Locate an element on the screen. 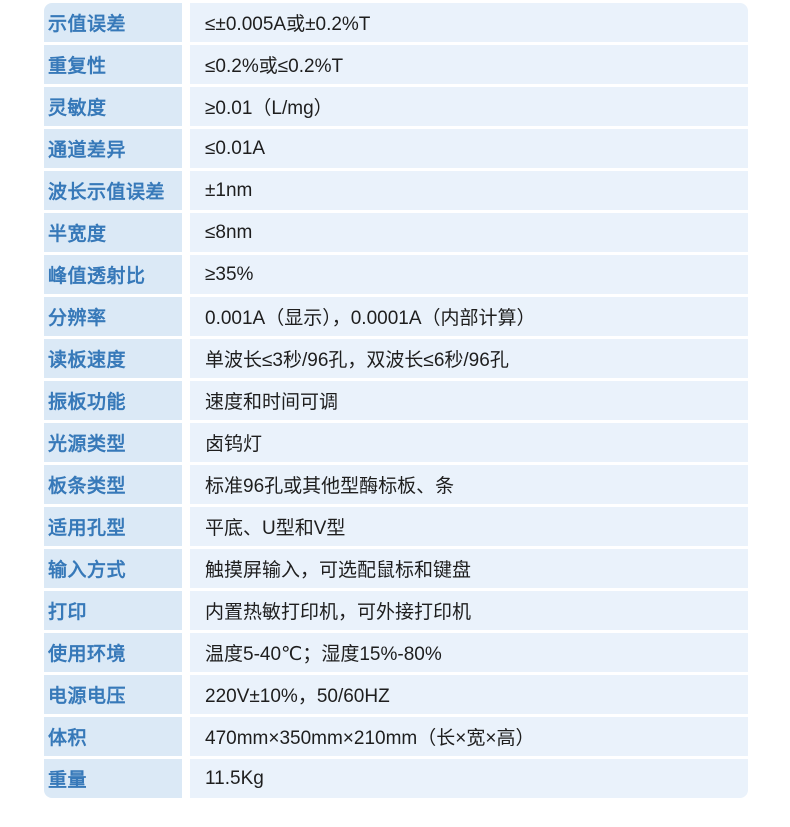  spec-value: 220V±10%，50/60HZ is located at coordinates (469, 694).